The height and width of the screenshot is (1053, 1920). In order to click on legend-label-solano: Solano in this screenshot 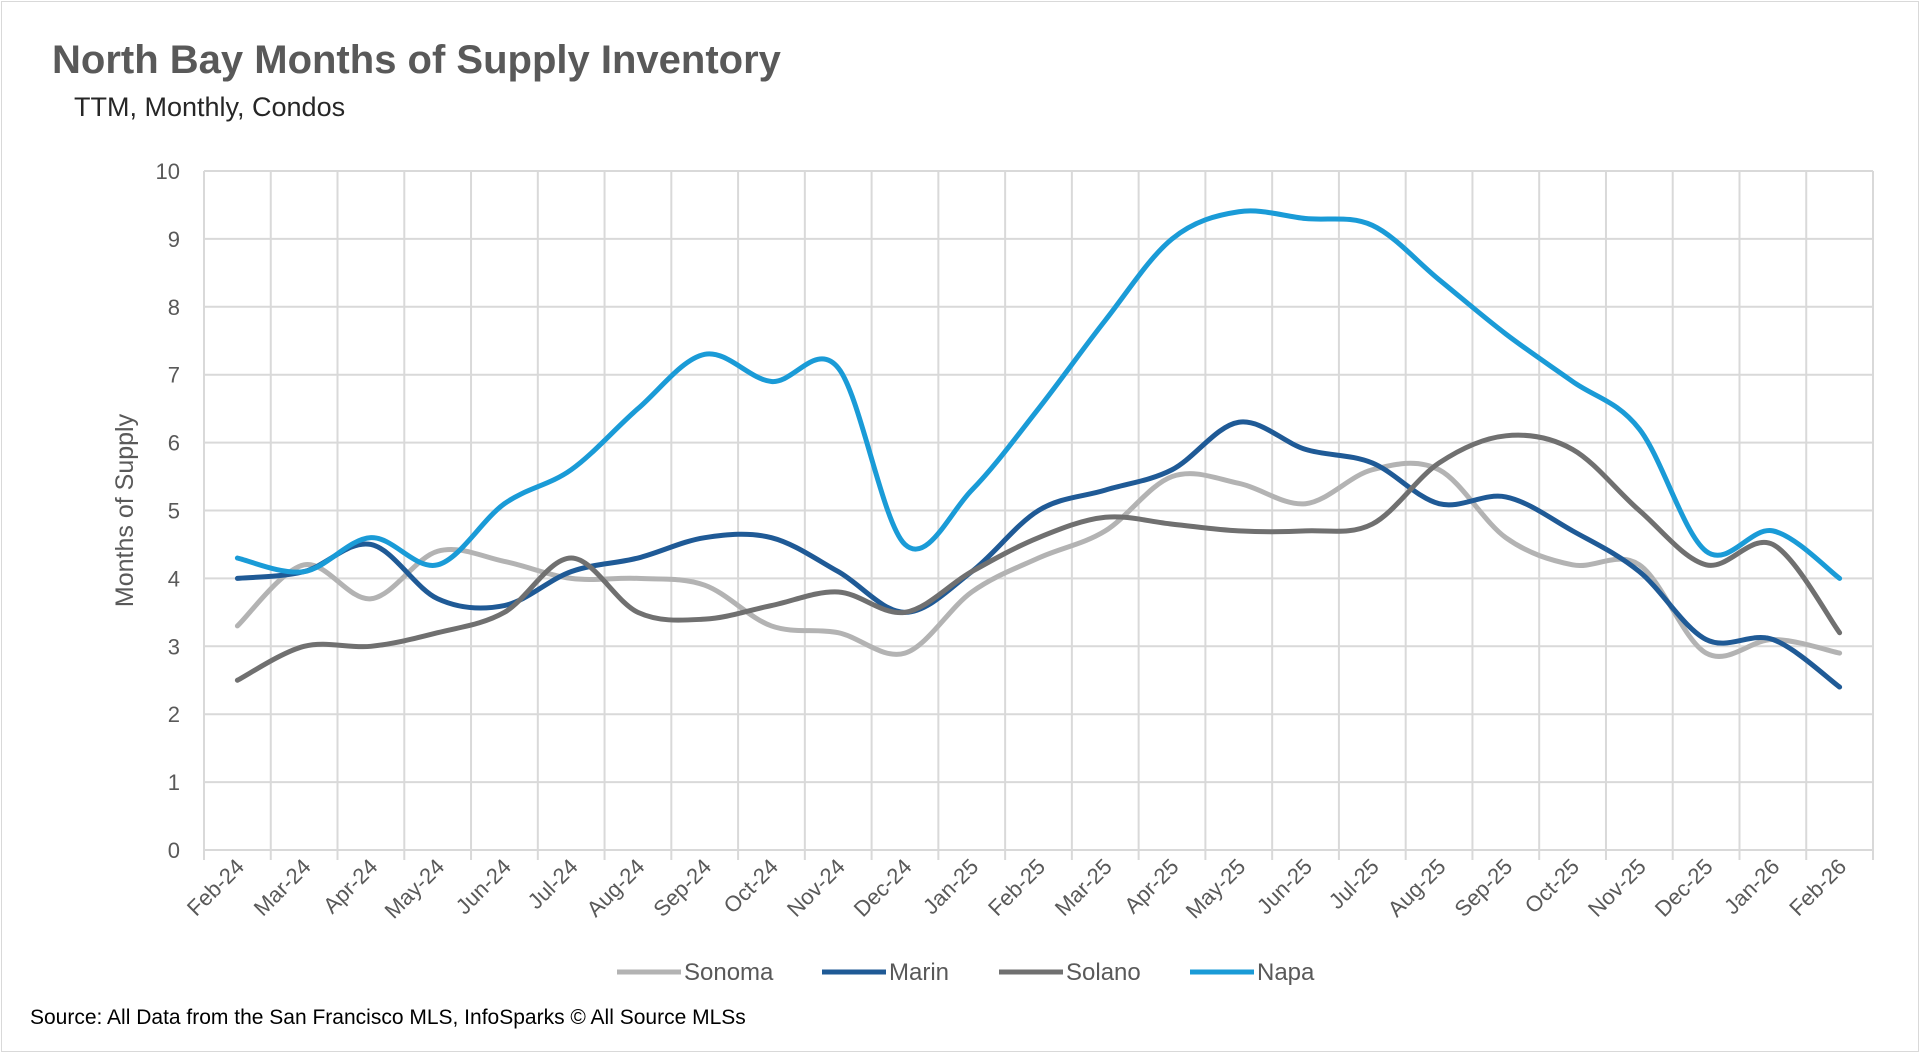, I will do `click(1103, 972)`.